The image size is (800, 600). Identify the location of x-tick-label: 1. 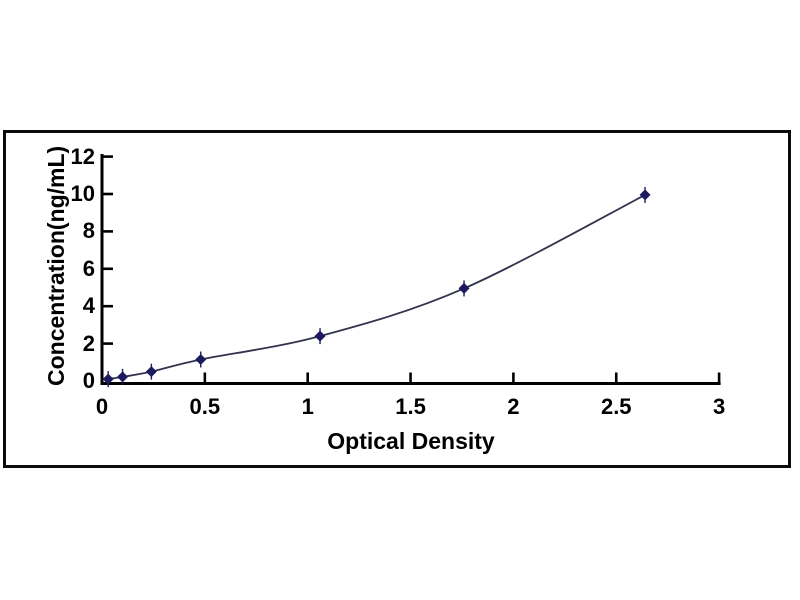
(307, 406).